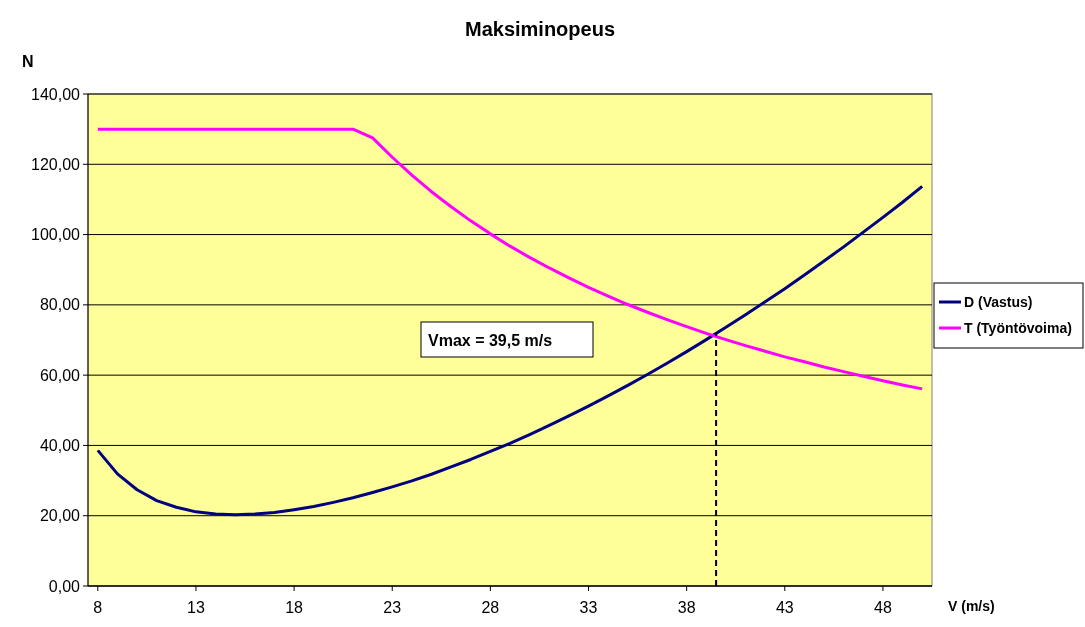 This screenshot has height=627, width=1085. What do you see at coordinates (60, 516) in the screenshot?
I see `y-tick-label: 20,00` at bounding box center [60, 516].